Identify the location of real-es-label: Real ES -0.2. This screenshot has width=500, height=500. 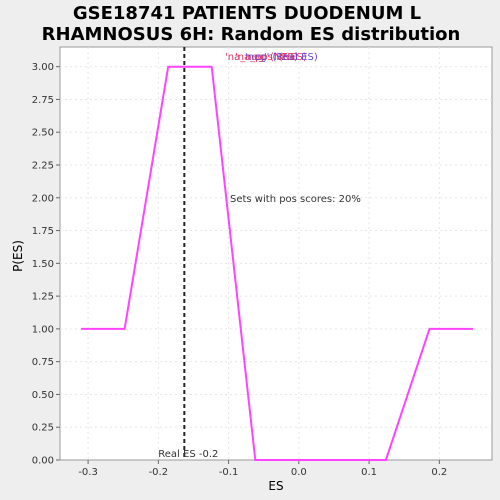
(188, 454).